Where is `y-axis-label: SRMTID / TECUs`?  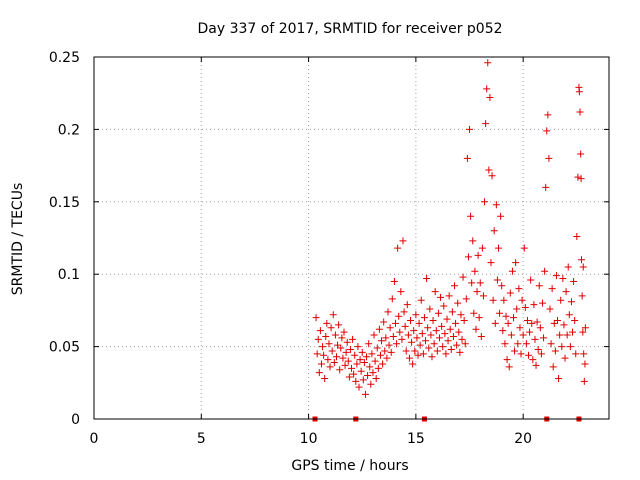 y-axis-label: SRMTID / TECUs is located at coordinates (18, 239).